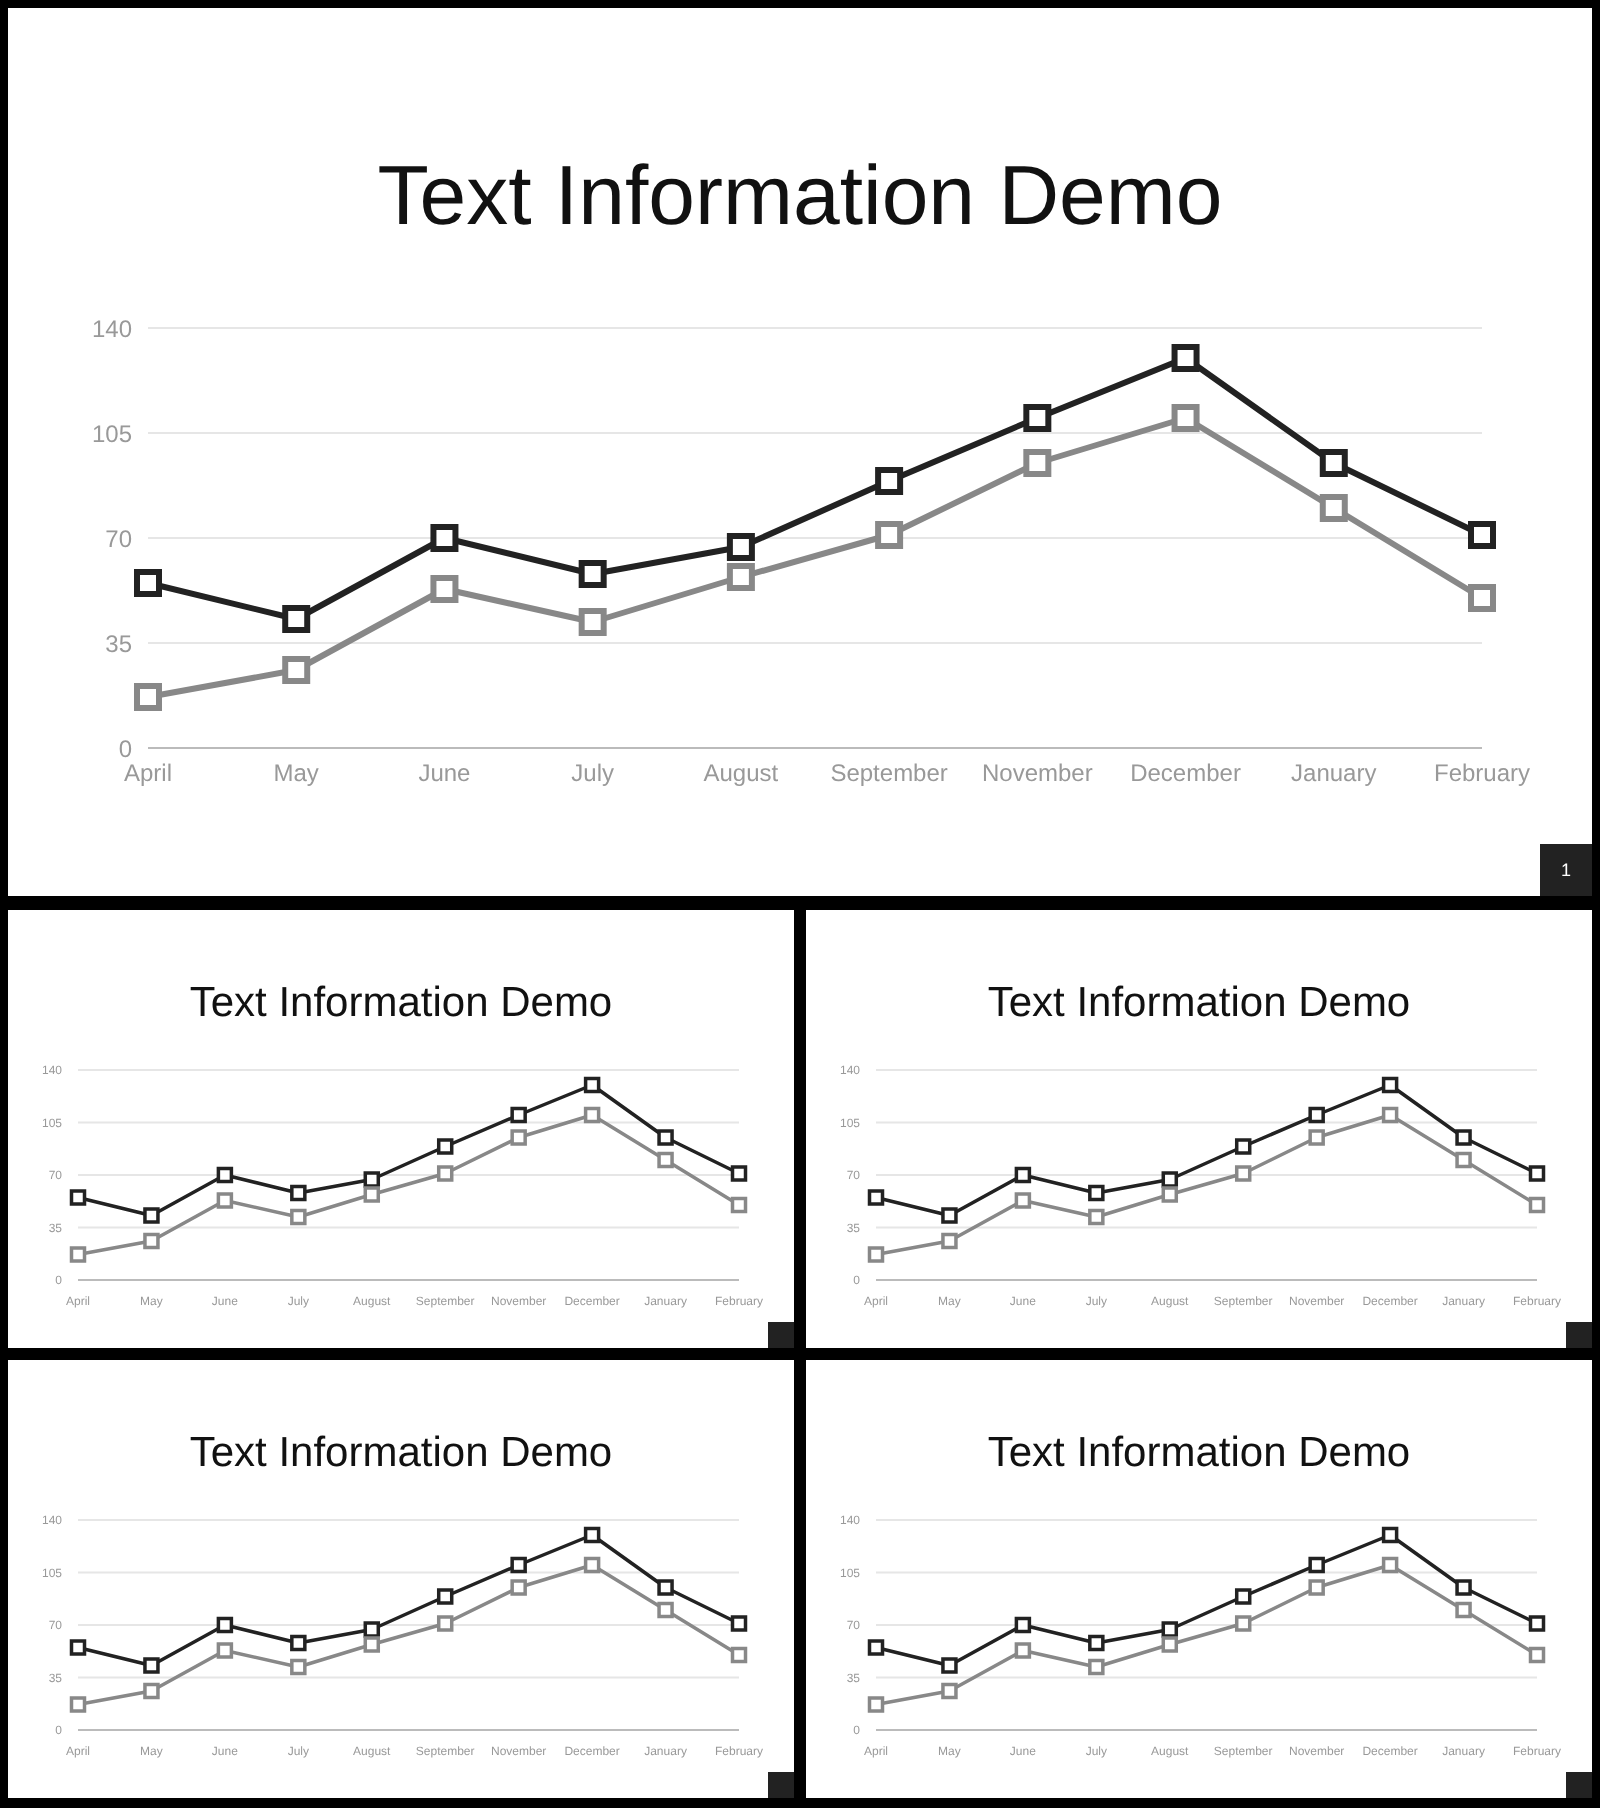 Image resolution: width=1600 pixels, height=1808 pixels. What do you see at coordinates (112, 433) in the screenshot?
I see `y-tick-label: 105` at bounding box center [112, 433].